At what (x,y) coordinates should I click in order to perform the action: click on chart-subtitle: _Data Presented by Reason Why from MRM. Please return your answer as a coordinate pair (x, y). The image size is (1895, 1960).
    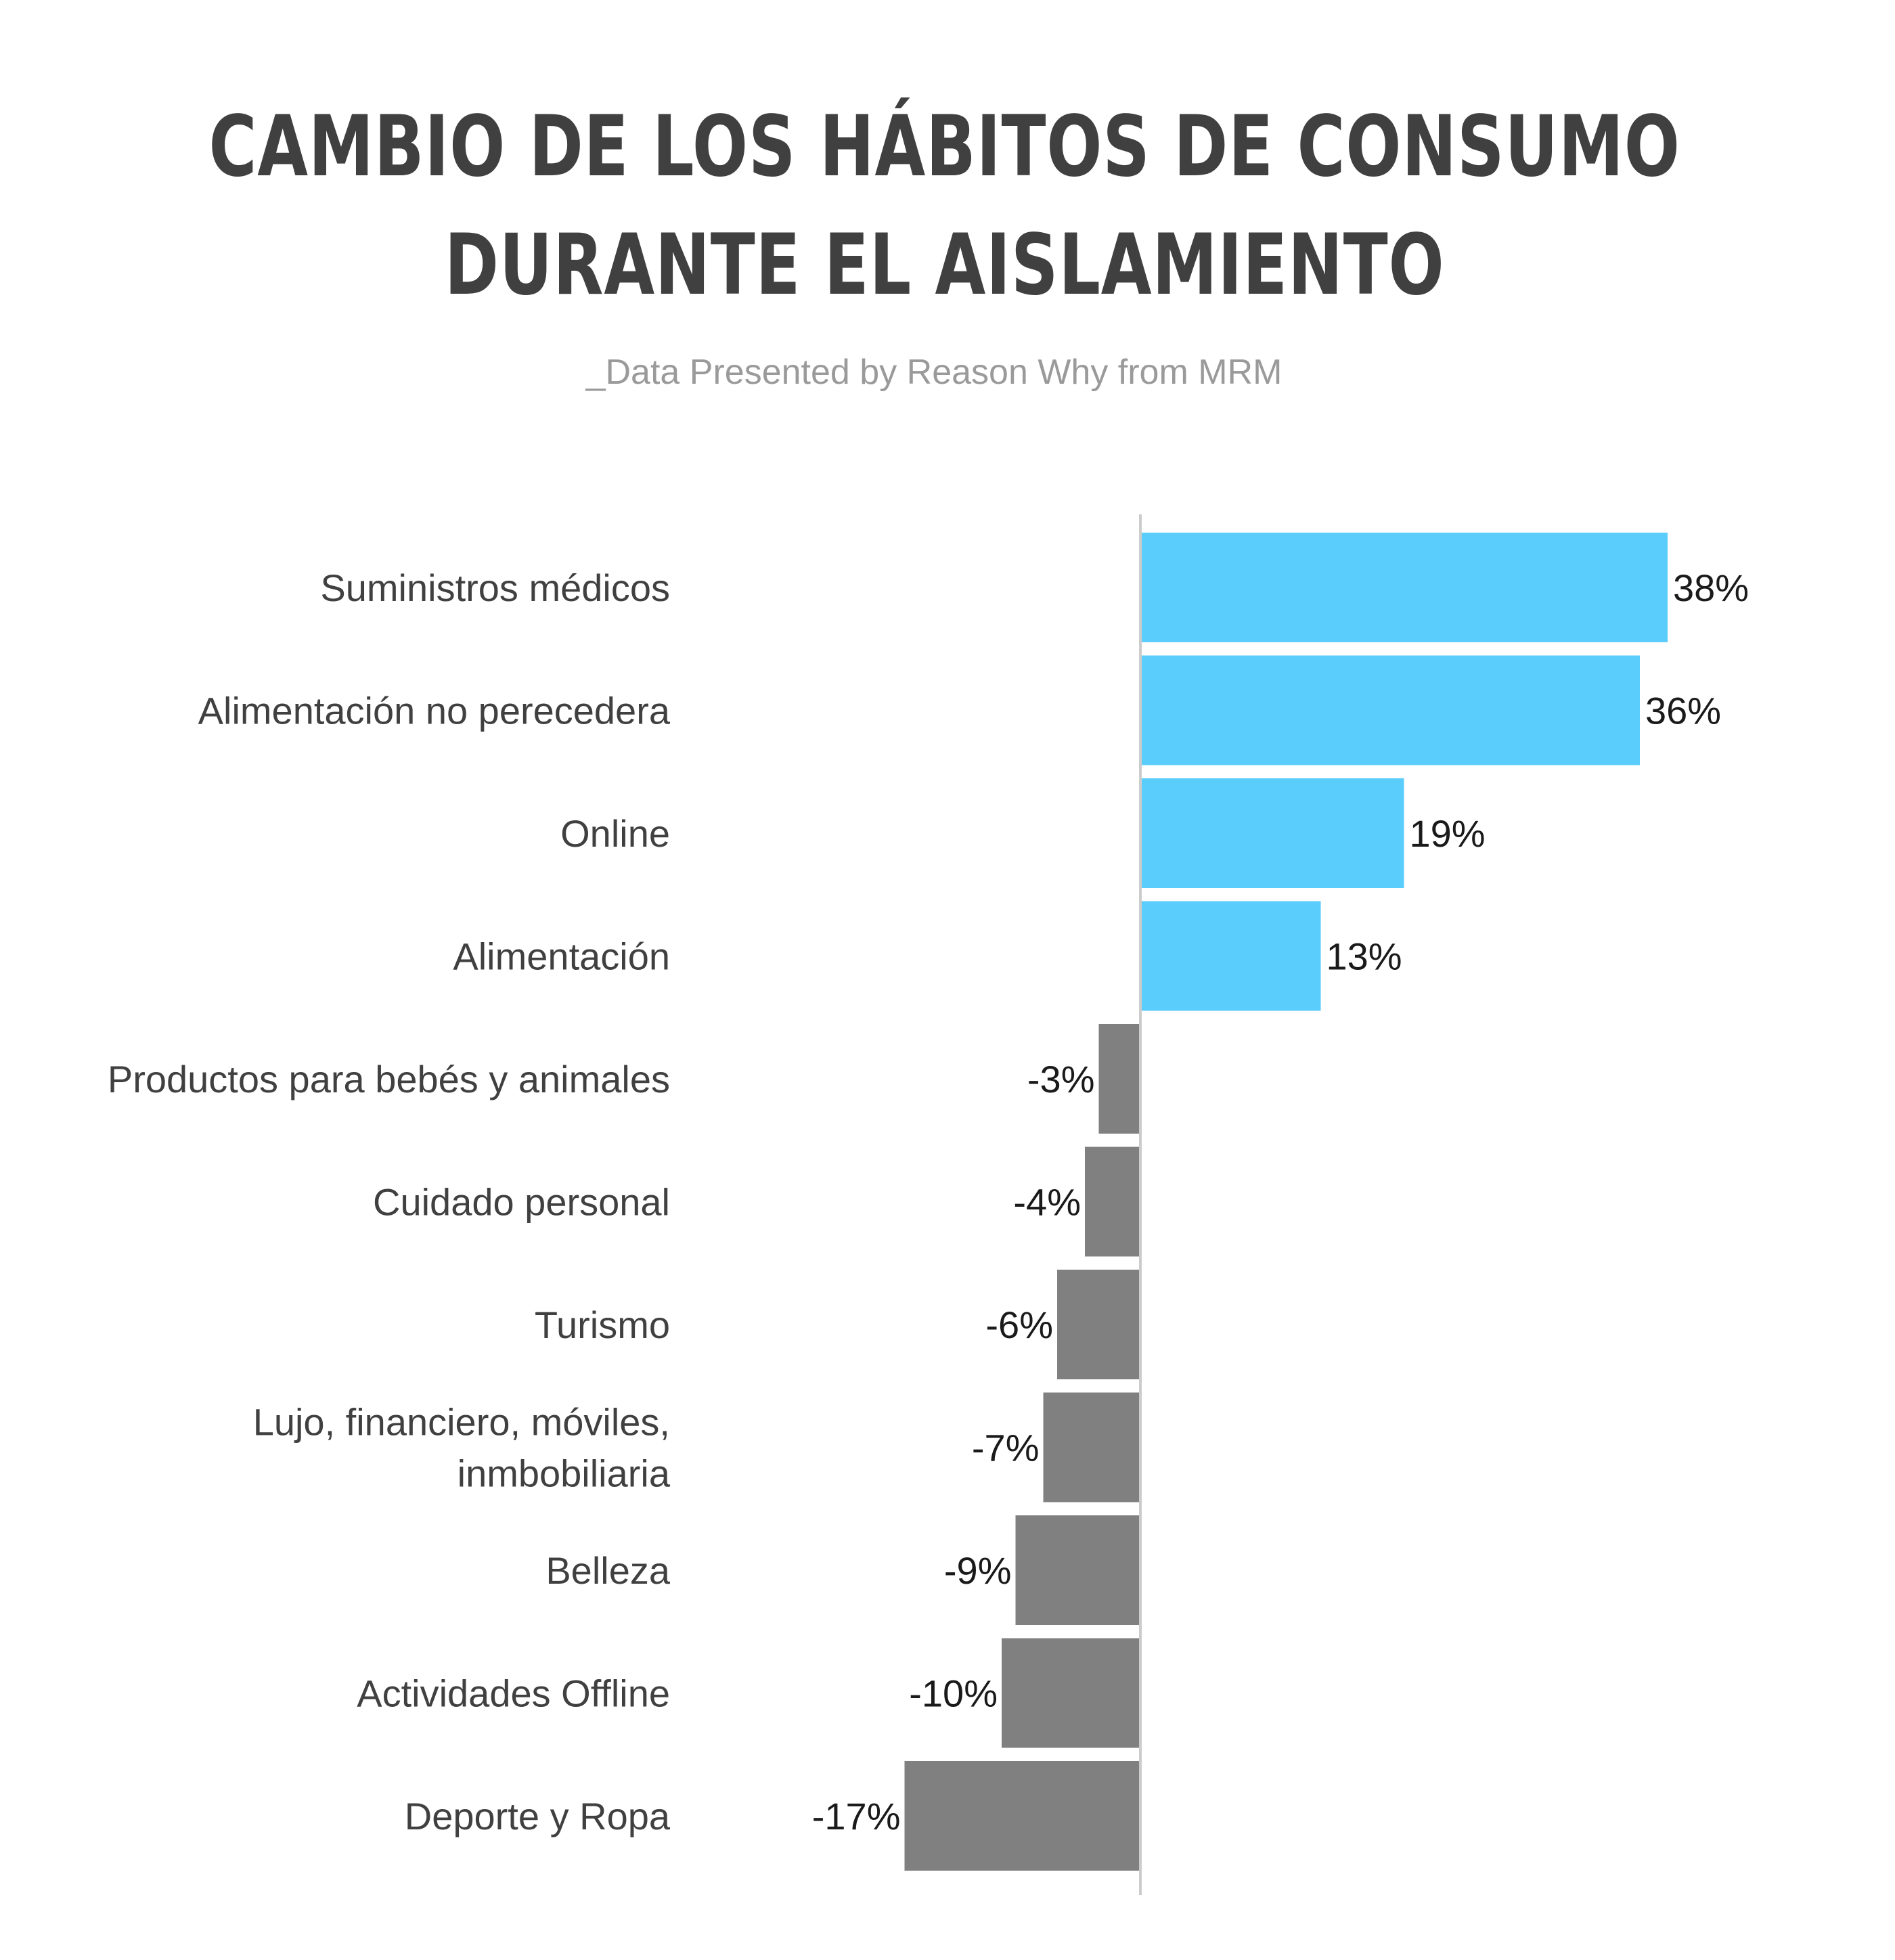
    Looking at the image, I should click on (934, 372).